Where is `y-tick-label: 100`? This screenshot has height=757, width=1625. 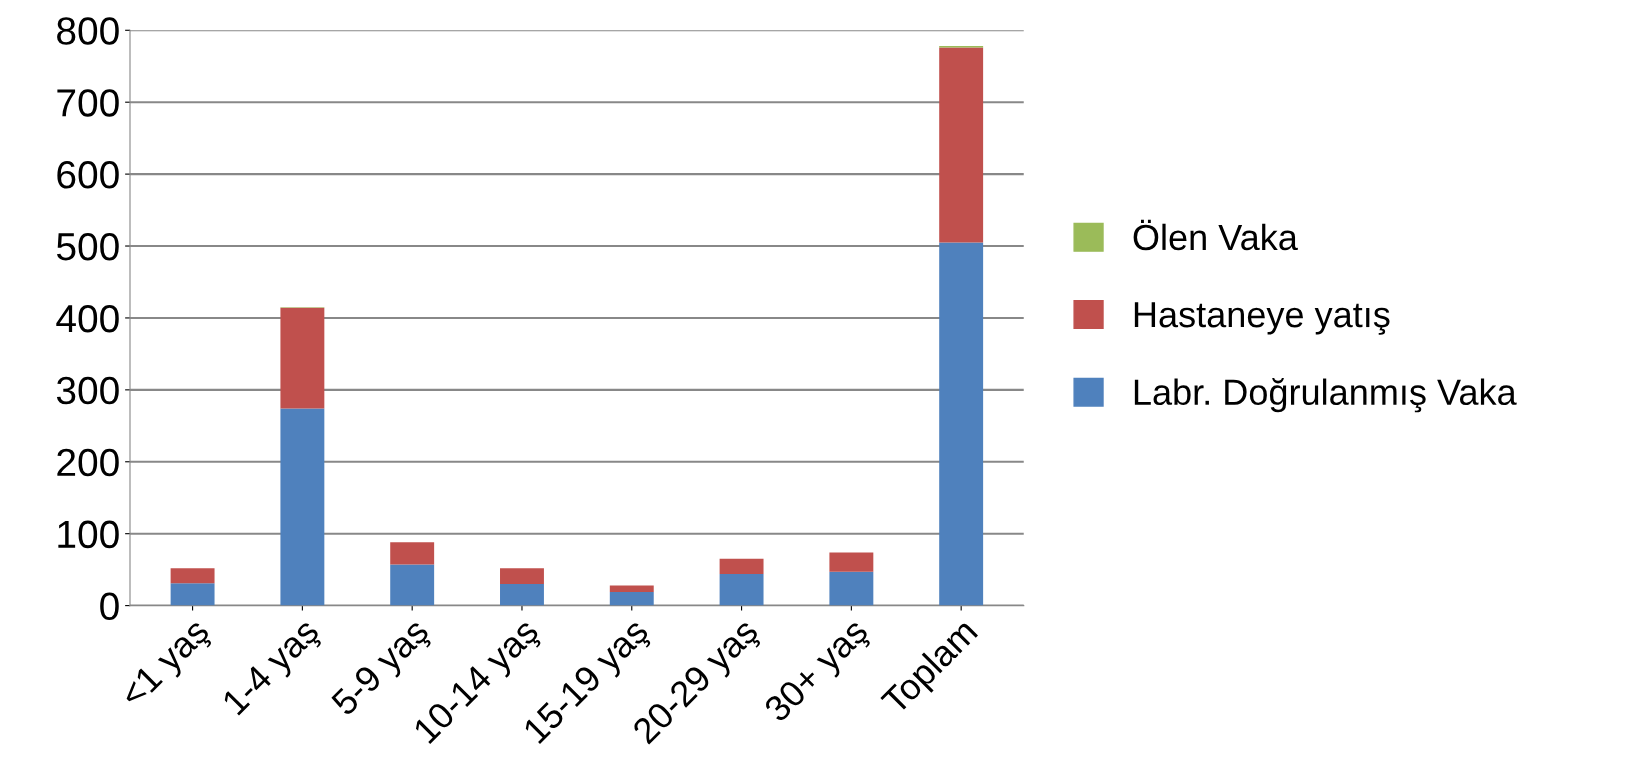 y-tick-label: 100 is located at coordinates (88, 534).